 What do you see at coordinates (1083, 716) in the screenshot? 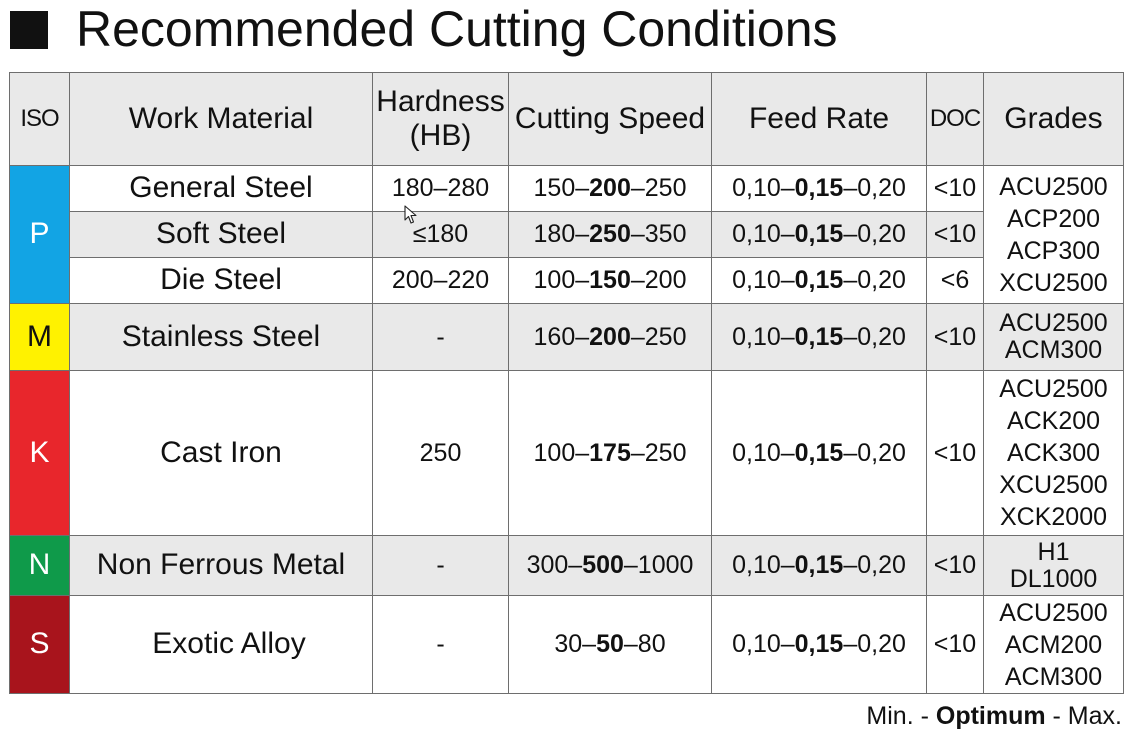
I see `legend-max: - Max.` at bounding box center [1083, 716].